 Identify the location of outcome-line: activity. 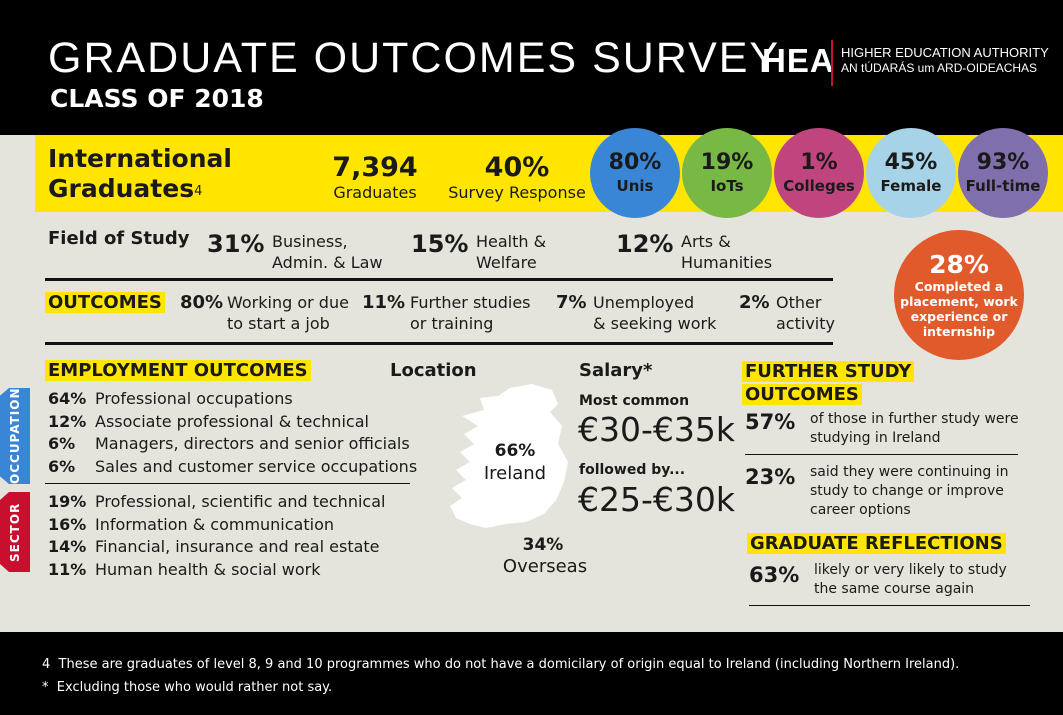
(805, 323).